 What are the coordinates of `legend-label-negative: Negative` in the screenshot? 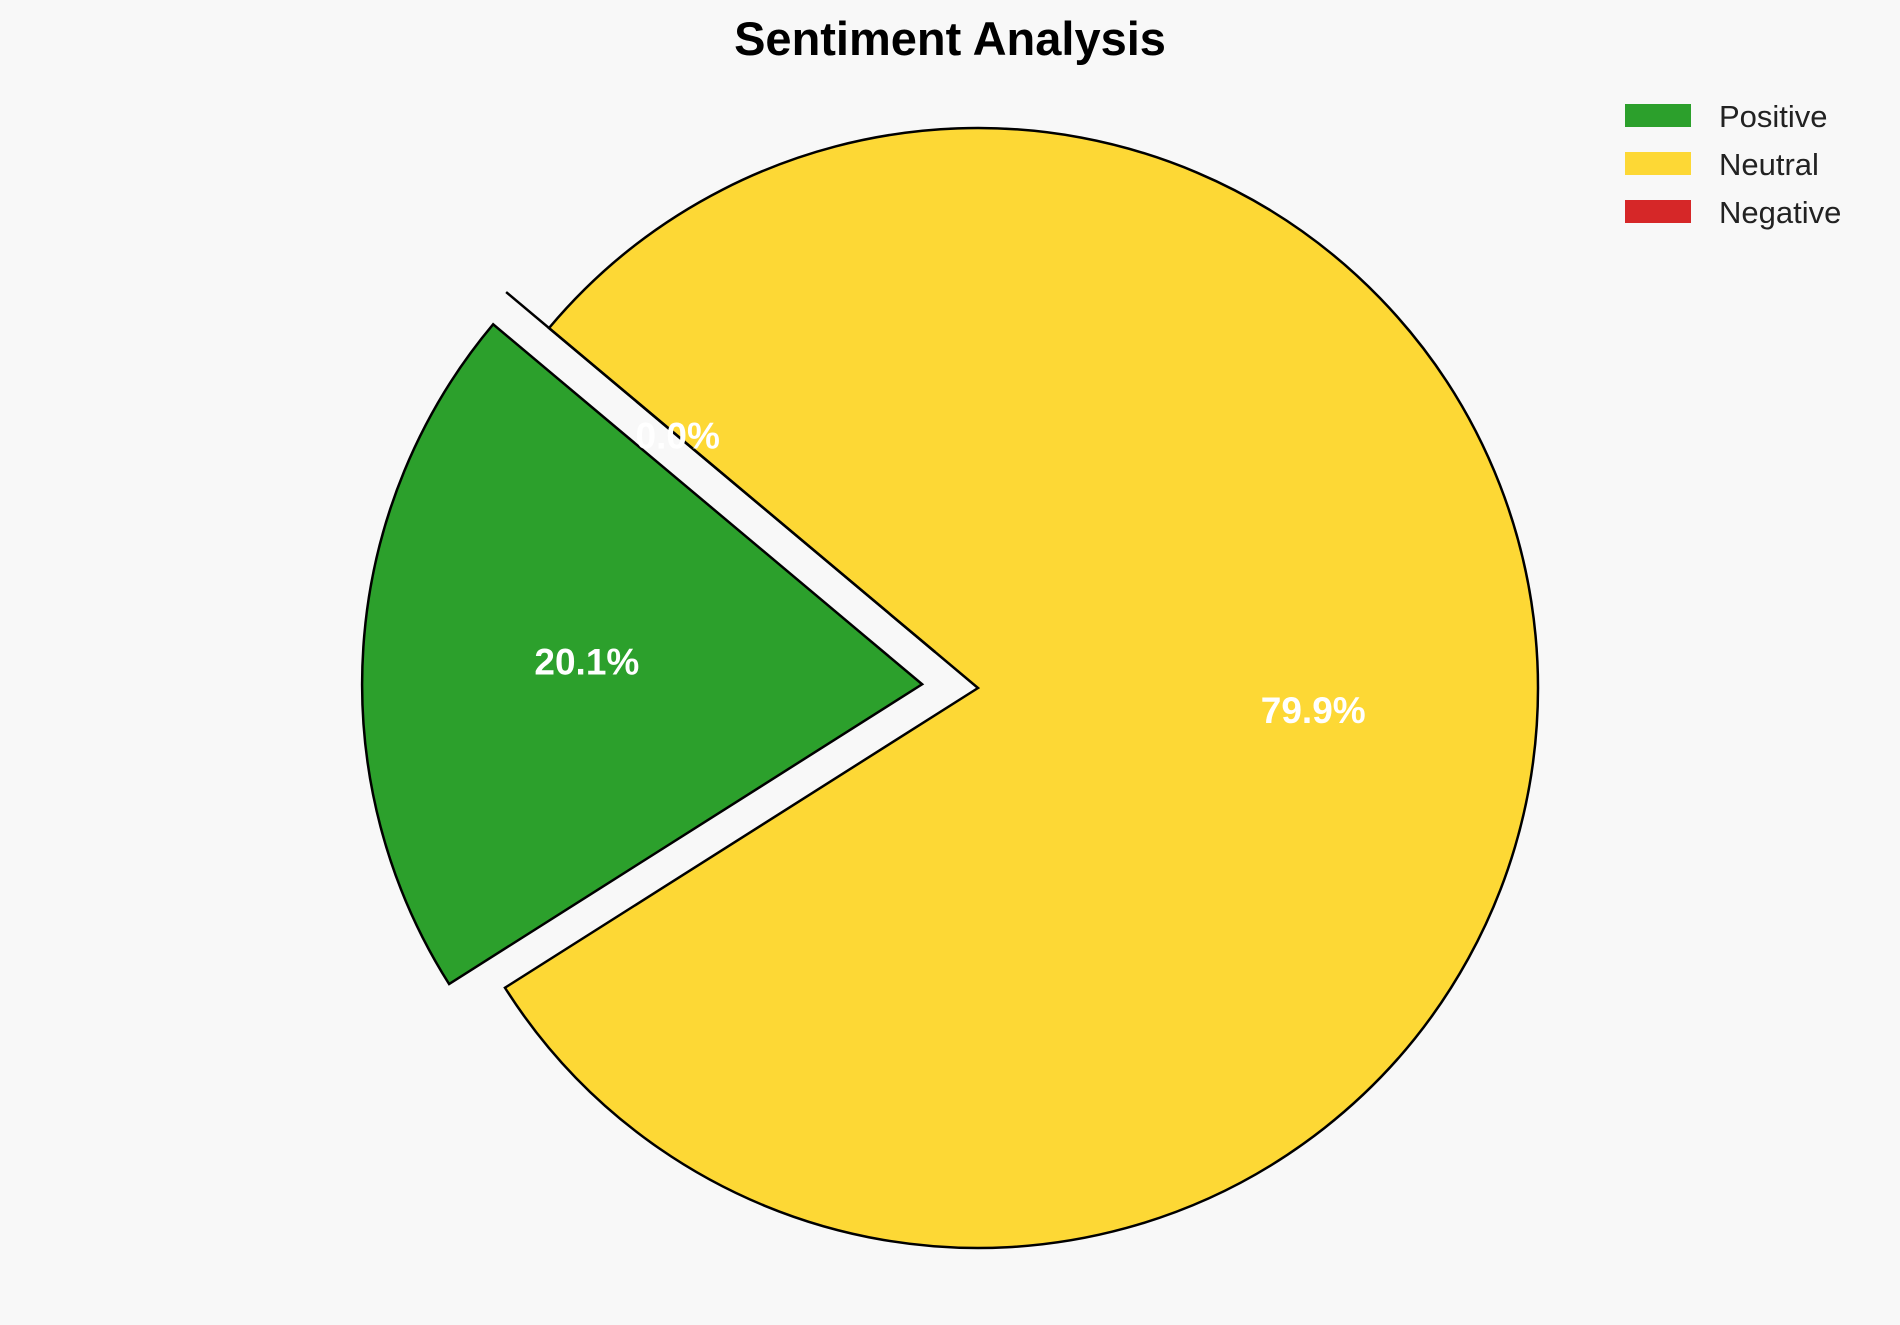 It's located at (1780, 212).